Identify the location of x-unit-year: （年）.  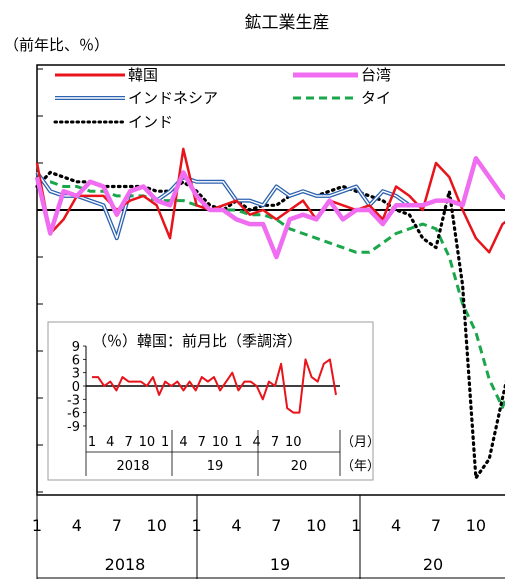
(500, 565).